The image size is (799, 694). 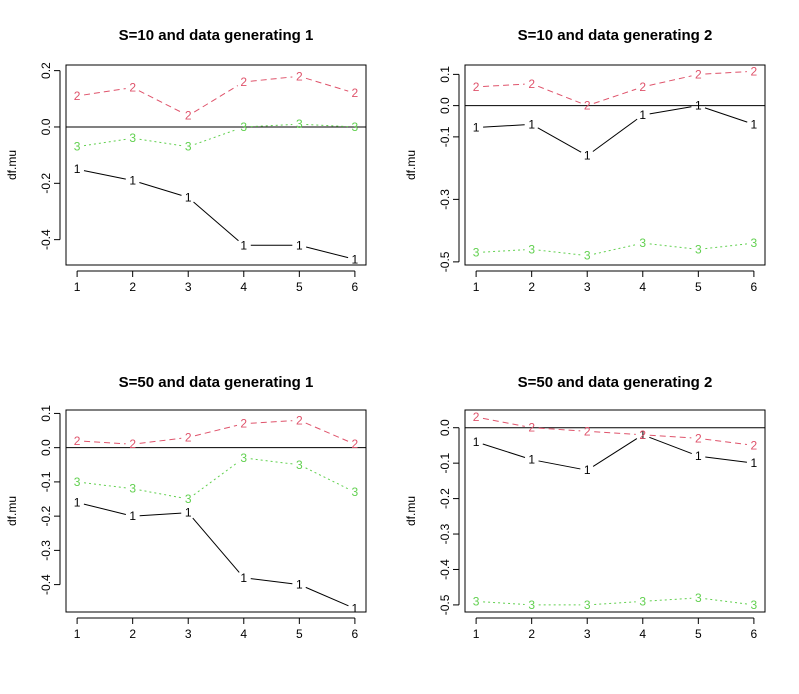 I want to click on y-axis-label: df.mu, so click(x=12, y=511).